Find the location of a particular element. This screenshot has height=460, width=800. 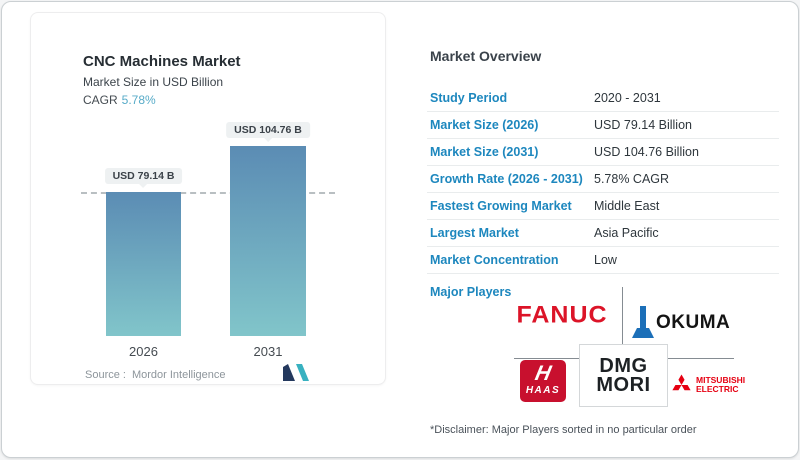

bar-value-label-2026: USD 79.14 B is located at coordinates (143, 178).